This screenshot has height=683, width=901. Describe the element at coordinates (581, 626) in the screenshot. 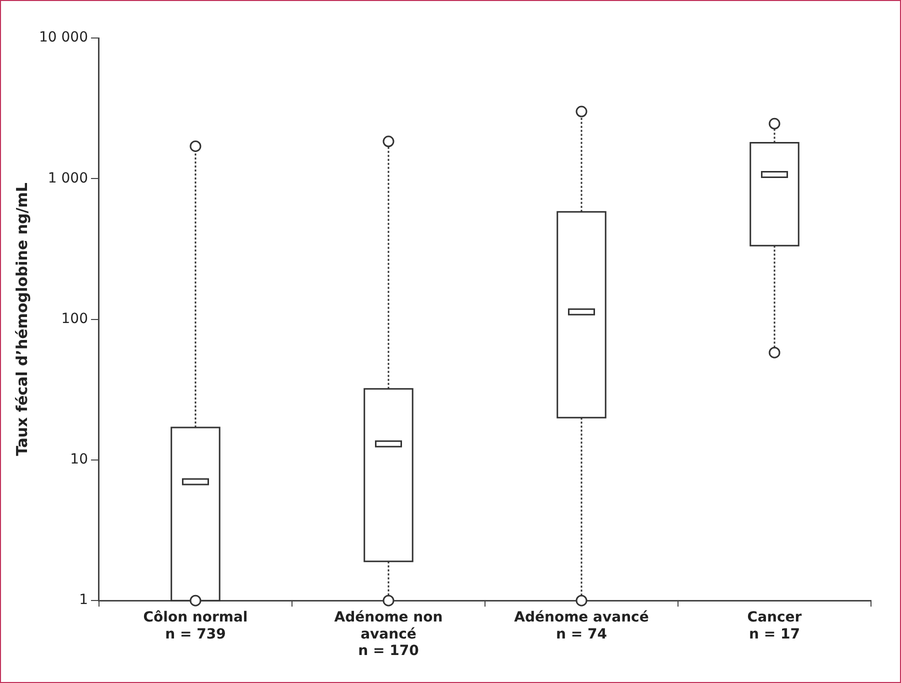

I see `x-tick-label: Adénome avancé n = 74` at that location.